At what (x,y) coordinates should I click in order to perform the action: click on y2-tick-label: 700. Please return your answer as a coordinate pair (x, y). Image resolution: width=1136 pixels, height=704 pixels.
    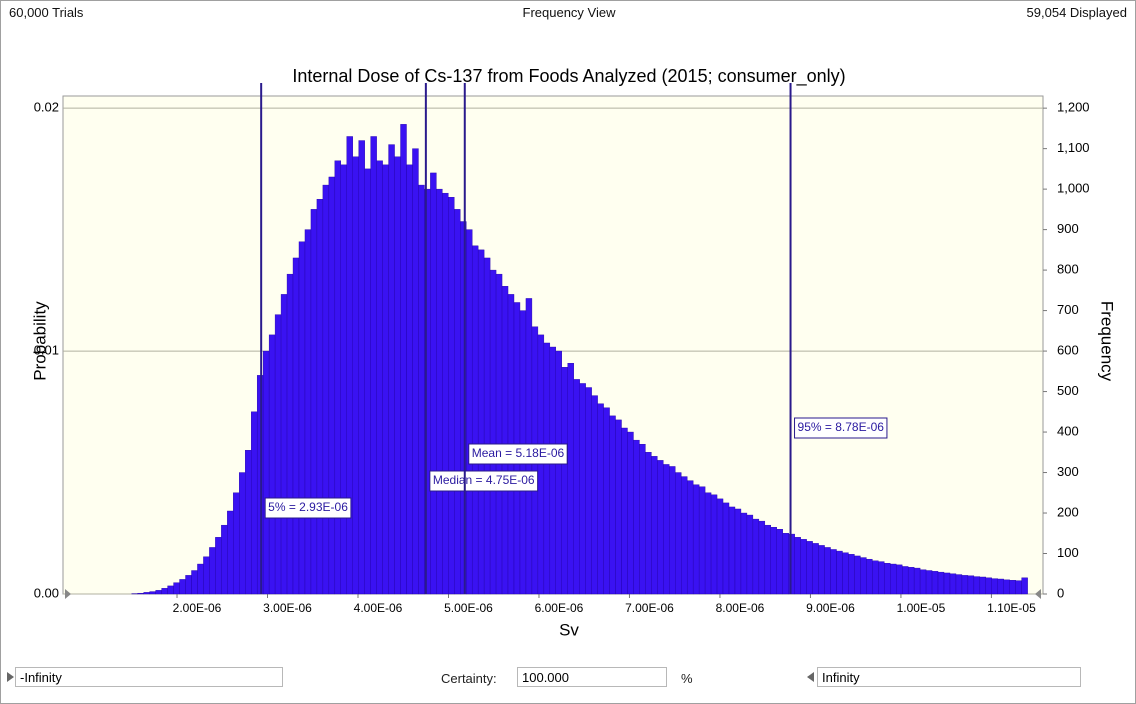
    Looking at the image, I should click on (1068, 309).